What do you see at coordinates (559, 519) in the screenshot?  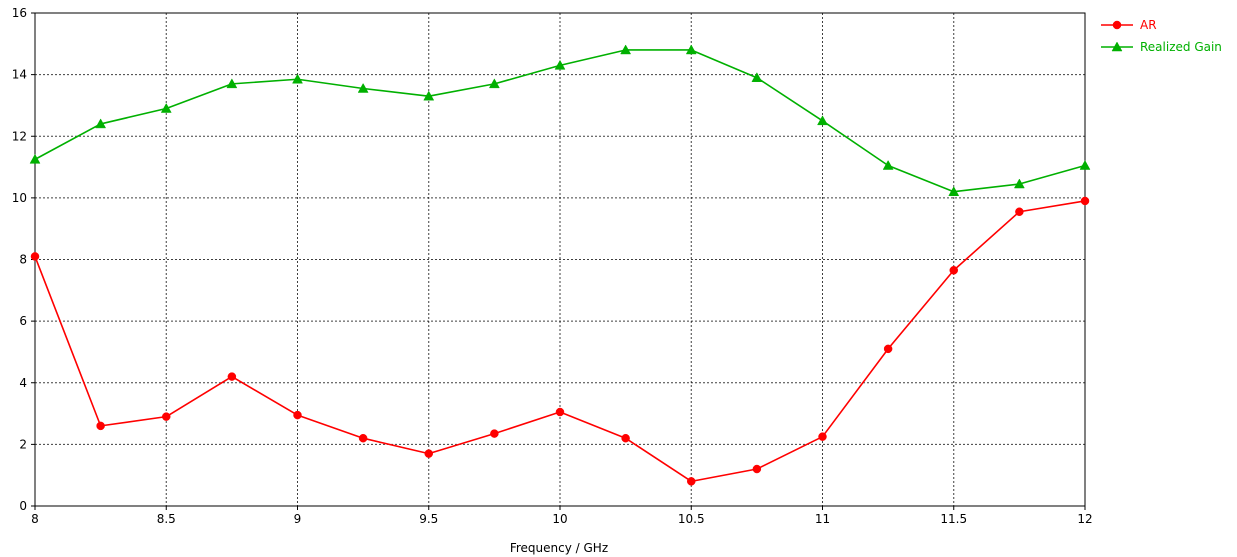 I see `x-tick-label: 10` at bounding box center [559, 519].